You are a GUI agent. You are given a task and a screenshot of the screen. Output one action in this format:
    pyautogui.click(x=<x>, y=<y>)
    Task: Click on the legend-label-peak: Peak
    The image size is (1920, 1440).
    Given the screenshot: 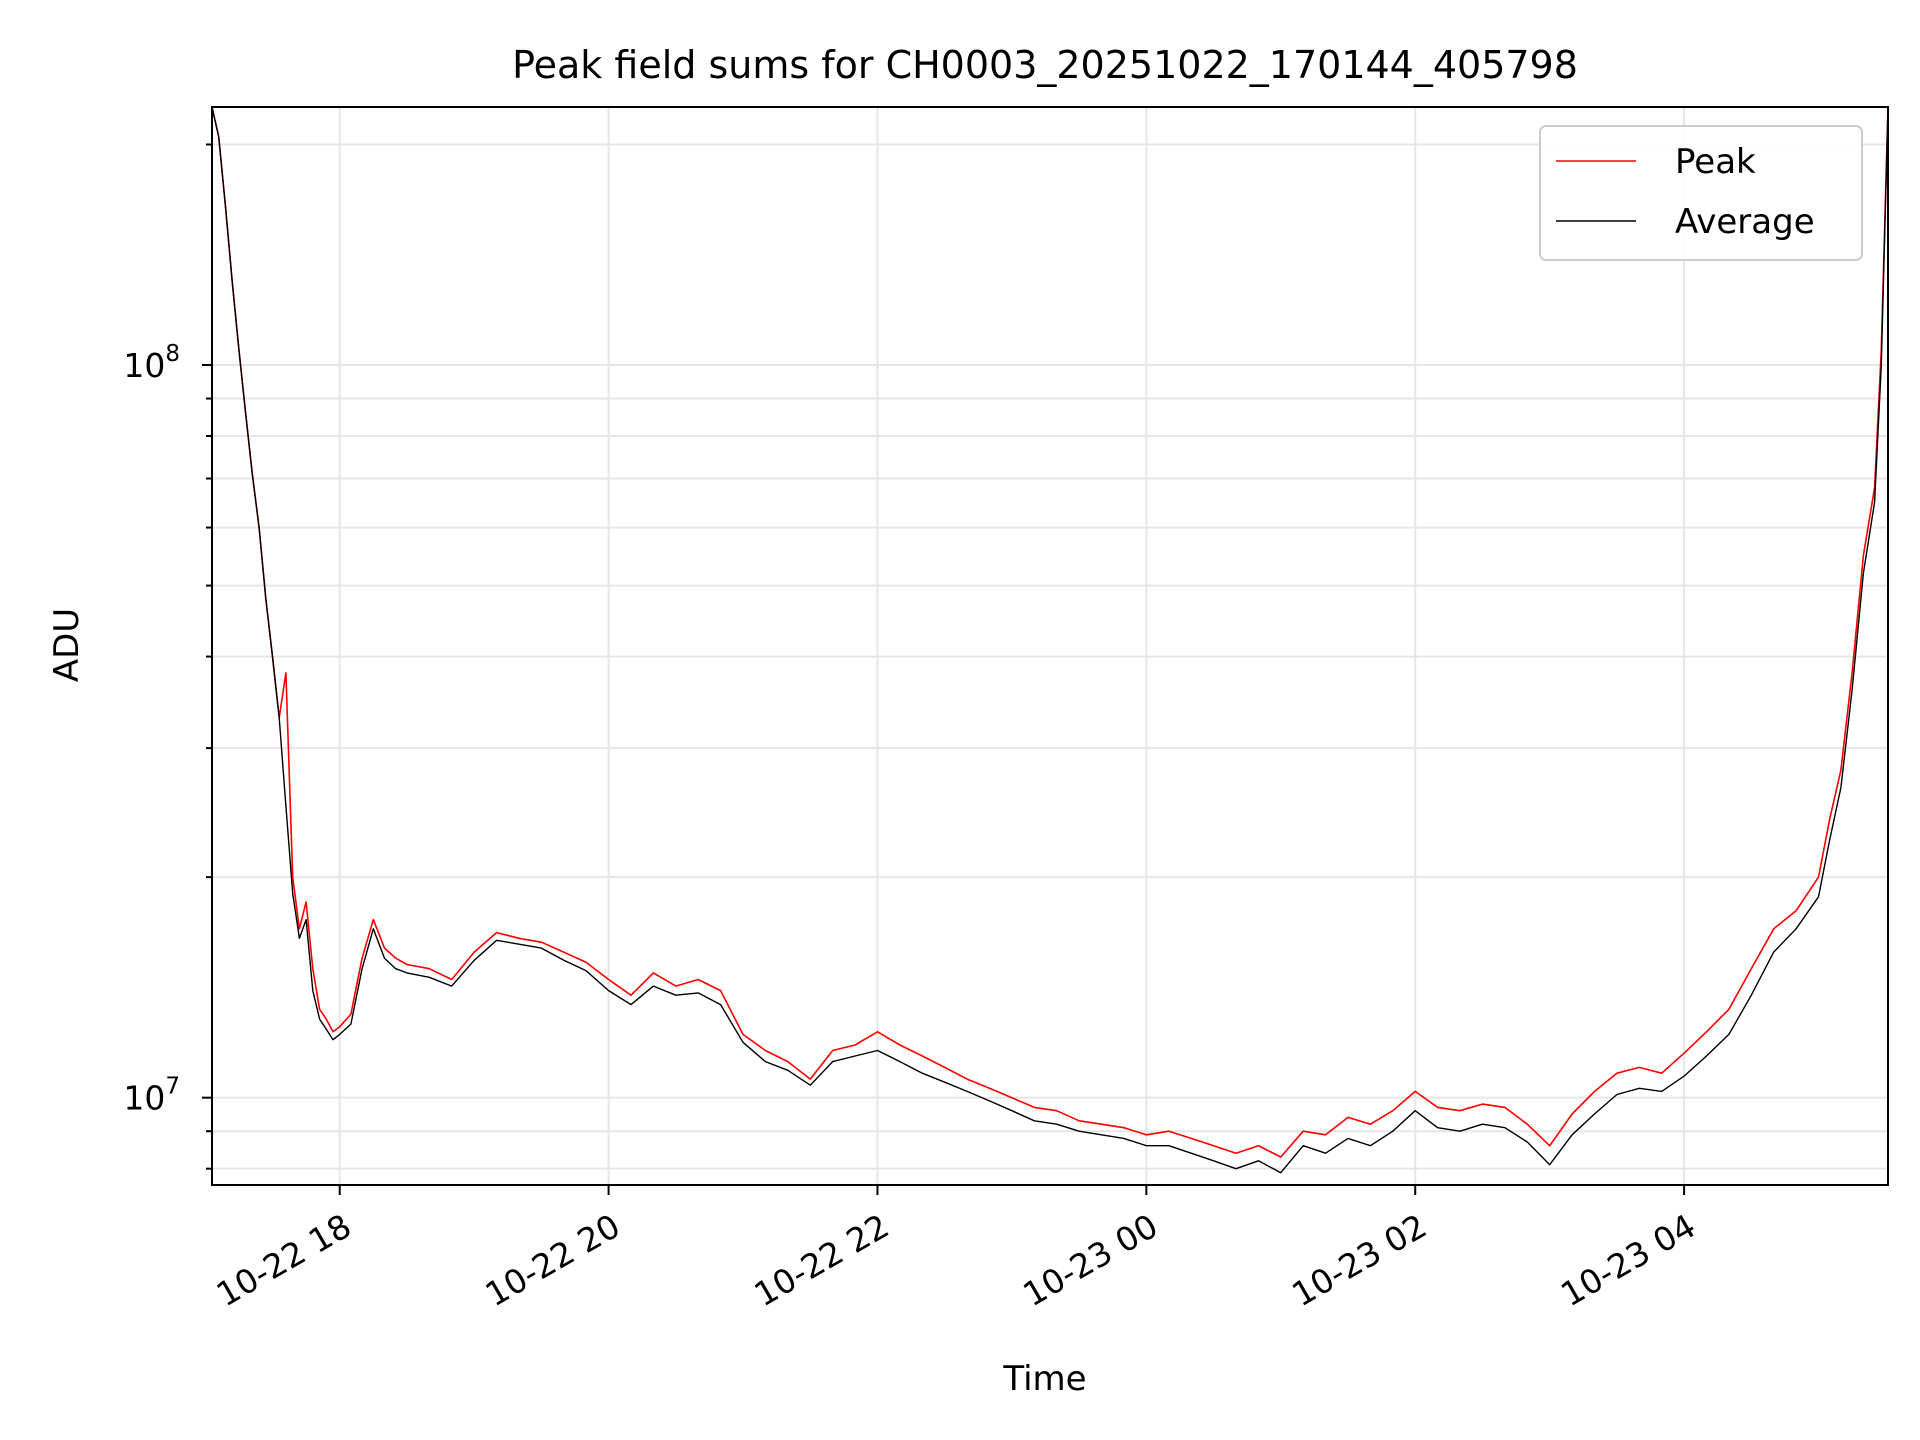 What is the action you would take?
    pyautogui.click(x=1715, y=162)
    